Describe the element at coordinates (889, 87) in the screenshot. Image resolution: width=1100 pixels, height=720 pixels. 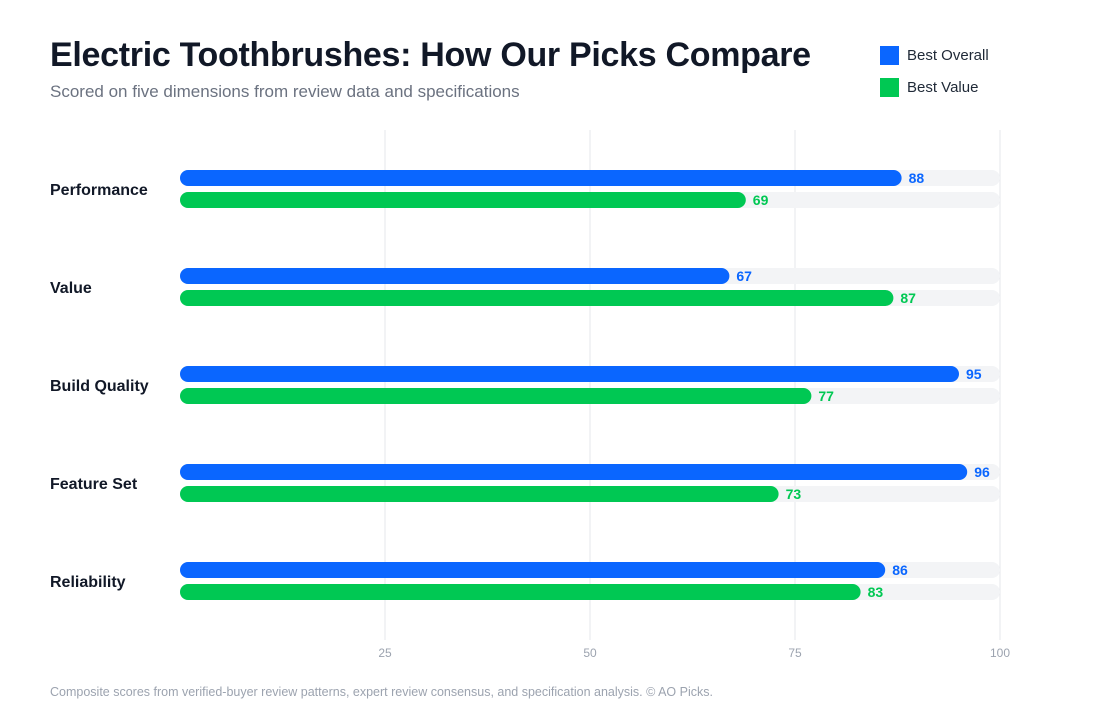
I see `legend-swatch-best-value` at that location.